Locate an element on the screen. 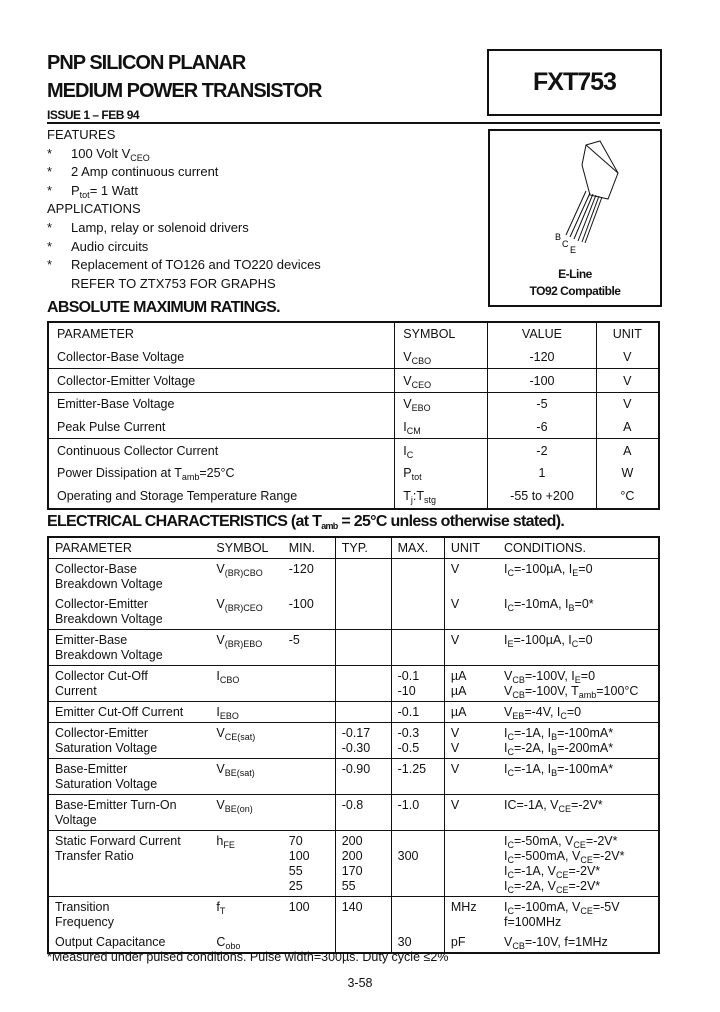  condition-line: f=100MHz is located at coordinates (578, 922).